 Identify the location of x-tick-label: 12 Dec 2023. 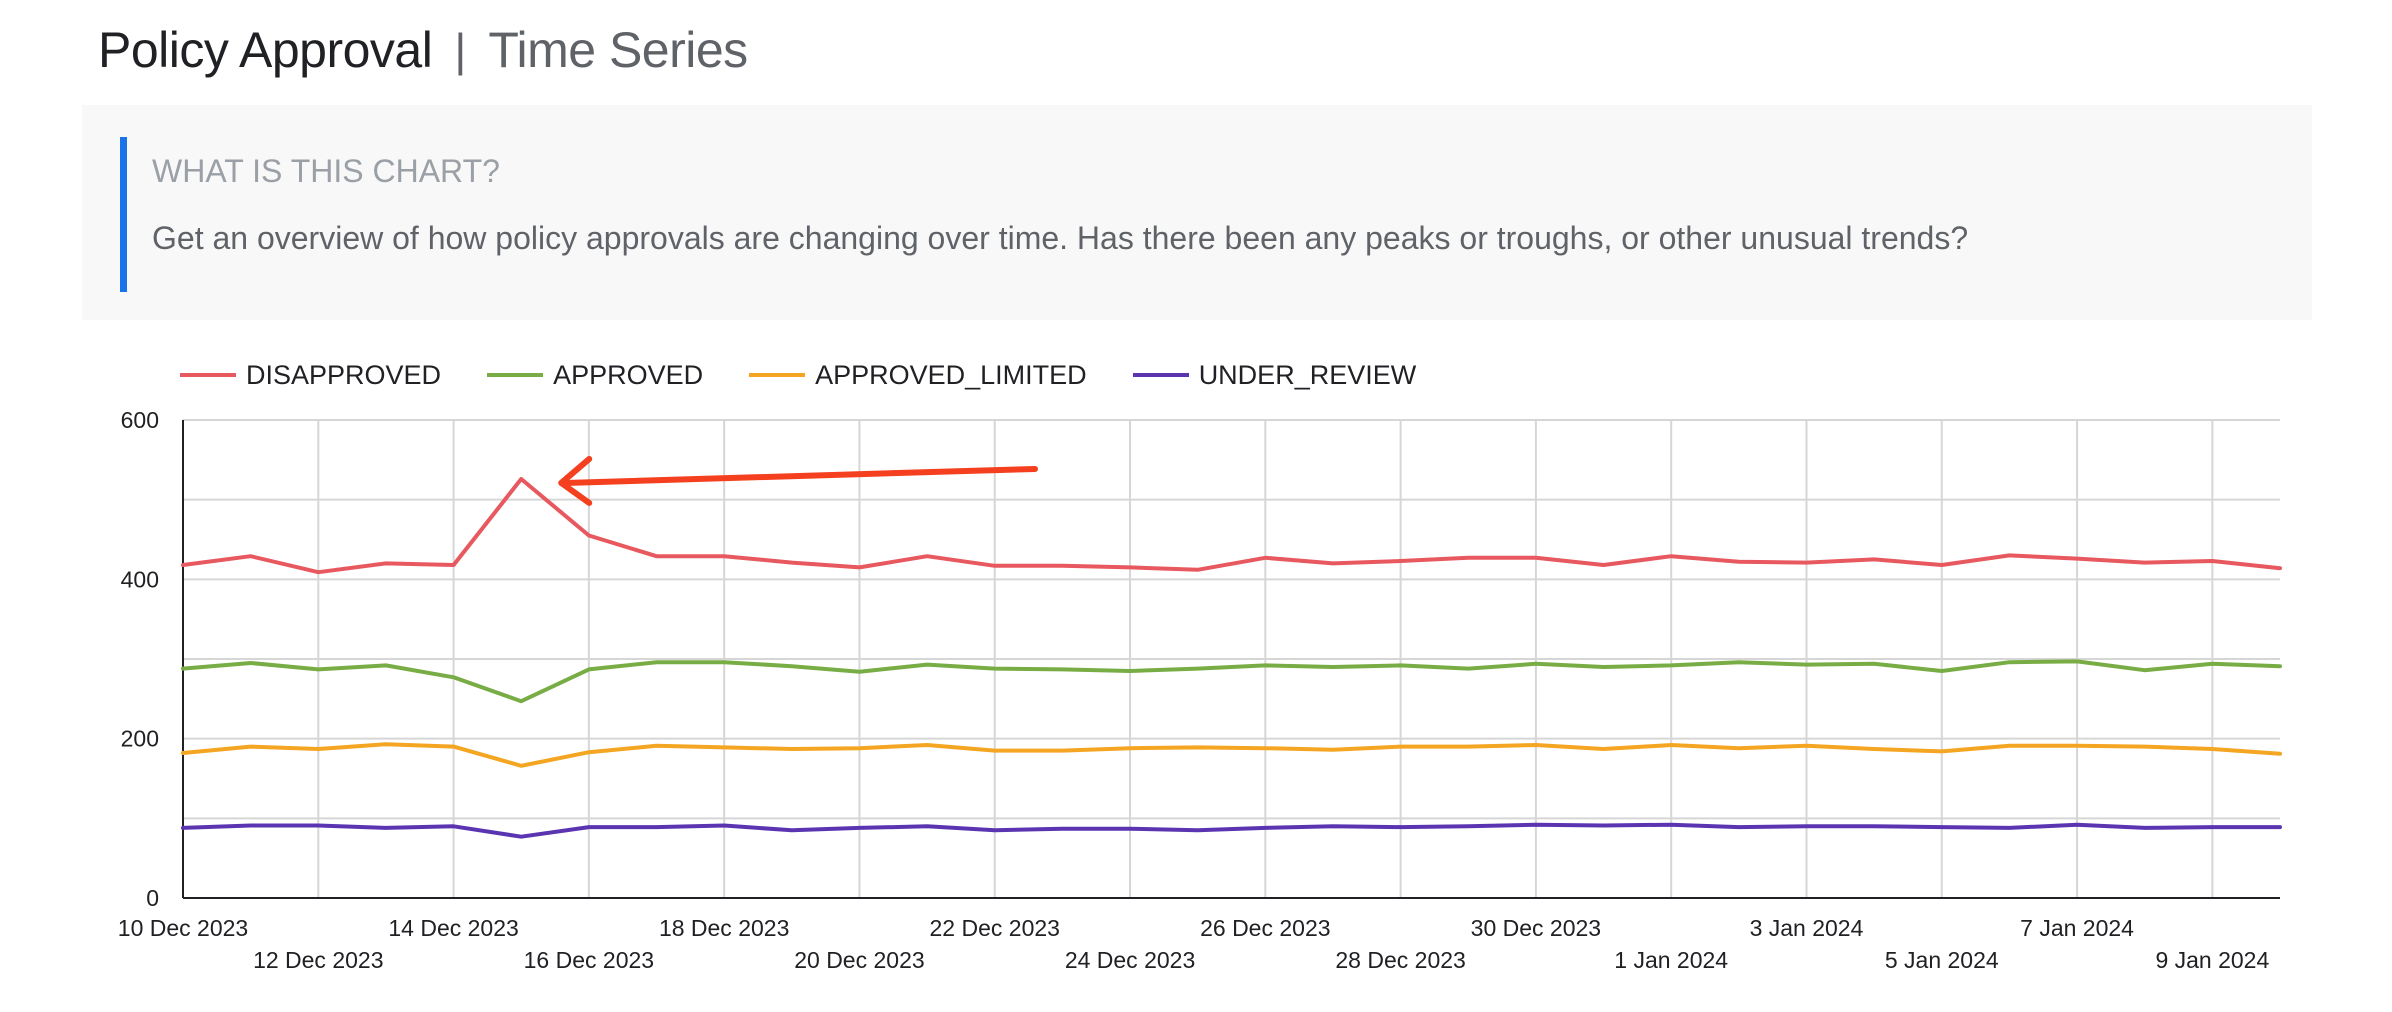
(318, 960).